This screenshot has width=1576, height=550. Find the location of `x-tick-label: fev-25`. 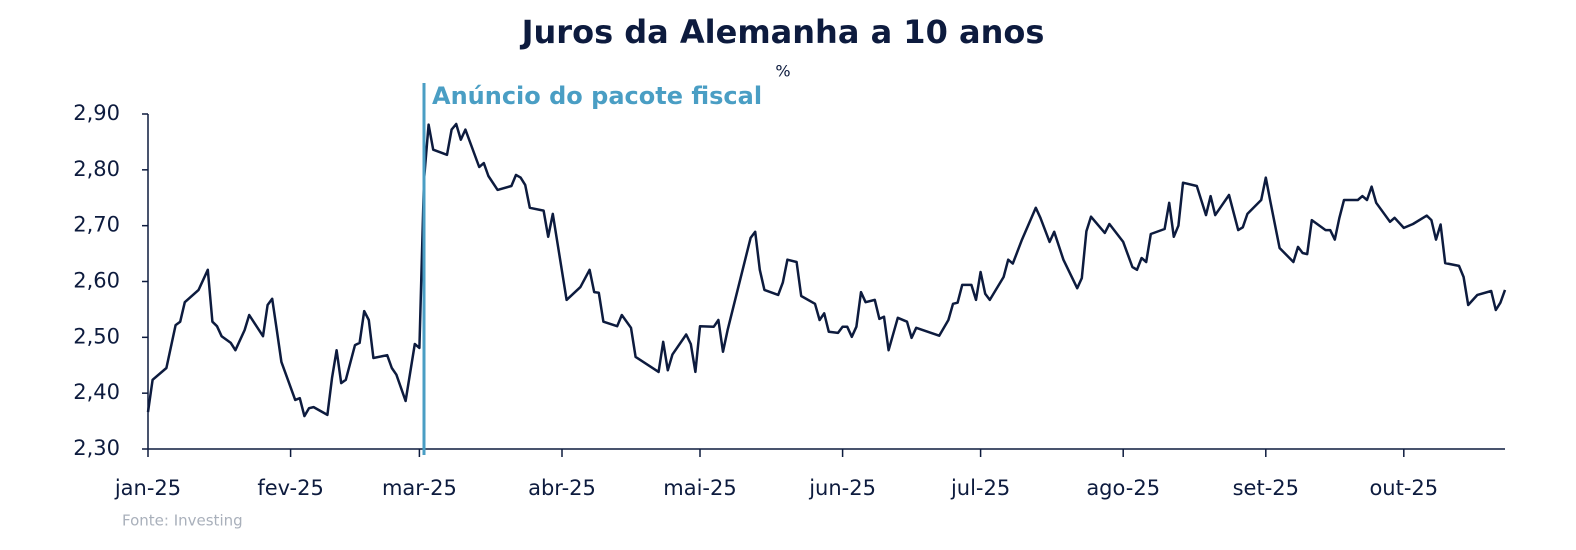

x-tick-label: fev-25 is located at coordinates (290, 488).